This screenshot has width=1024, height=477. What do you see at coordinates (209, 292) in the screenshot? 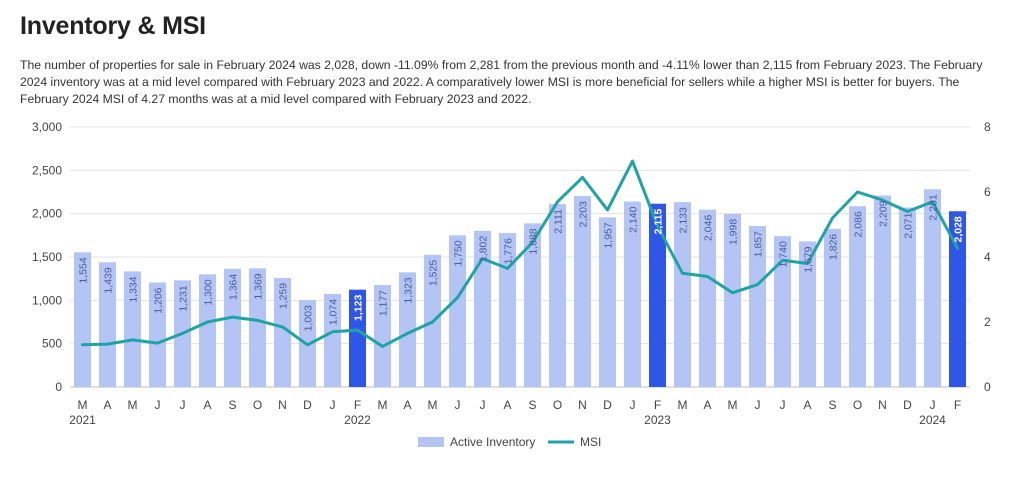
I see `bar-value-label: 1,300` at bounding box center [209, 292].